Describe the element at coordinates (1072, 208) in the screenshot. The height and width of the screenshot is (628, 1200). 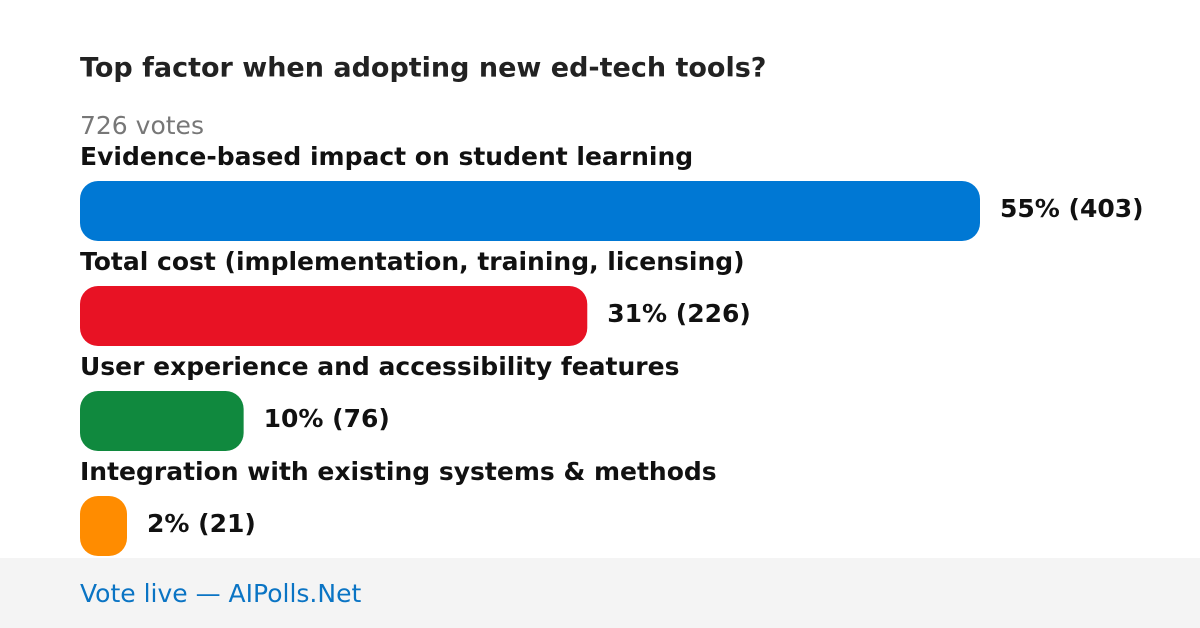
I see `value-label: 55% (403)` at that location.